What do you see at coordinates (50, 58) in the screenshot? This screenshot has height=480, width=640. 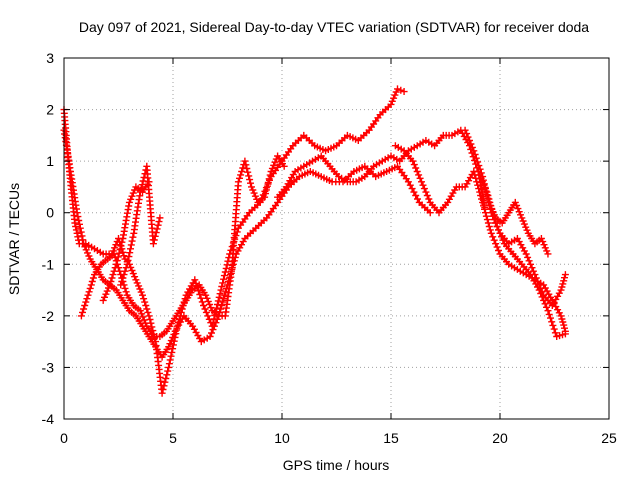 I see `y-tick-label: 3` at bounding box center [50, 58].